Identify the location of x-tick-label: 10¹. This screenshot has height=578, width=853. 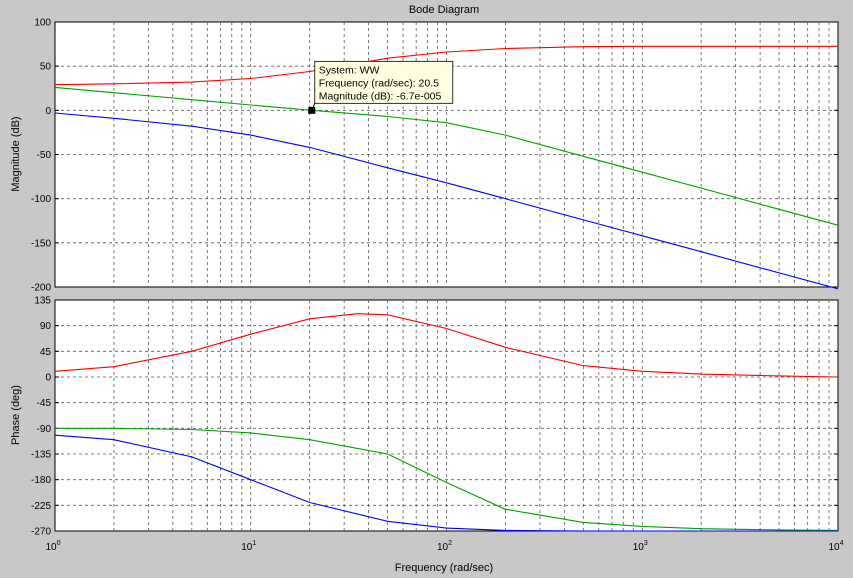
(248, 546).